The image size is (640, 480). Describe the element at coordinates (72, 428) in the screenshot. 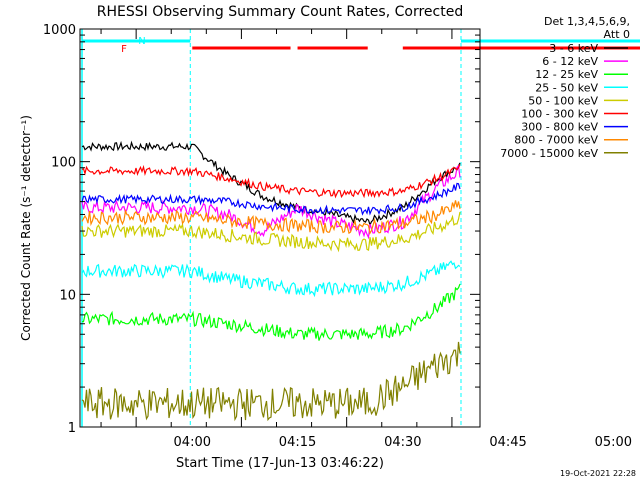

I see `y-tick-label: 1` at that location.